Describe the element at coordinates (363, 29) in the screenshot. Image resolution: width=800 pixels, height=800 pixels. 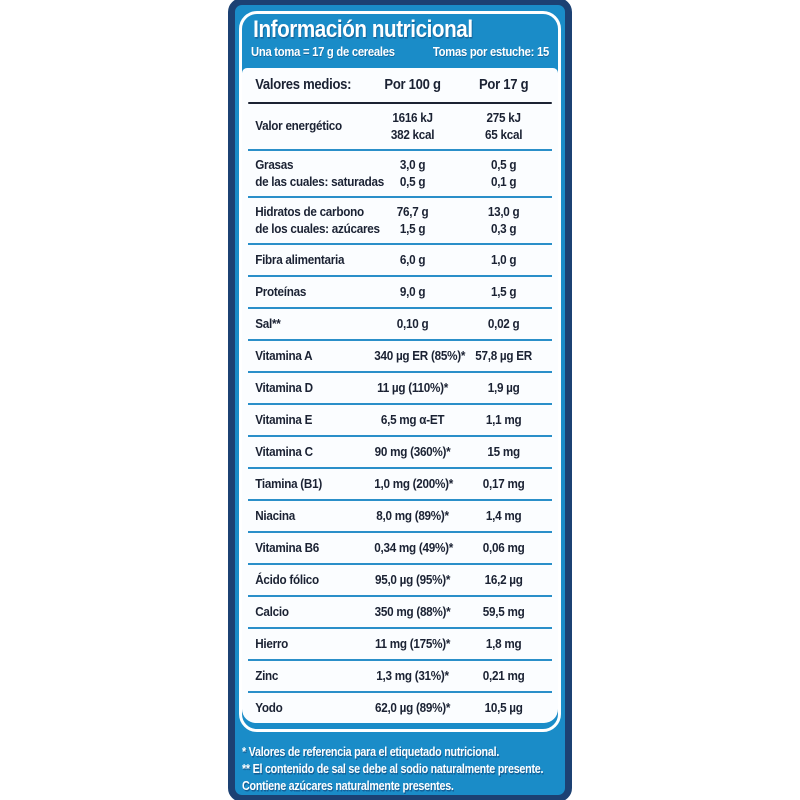
I see `label-title: Información nutricional` at that location.